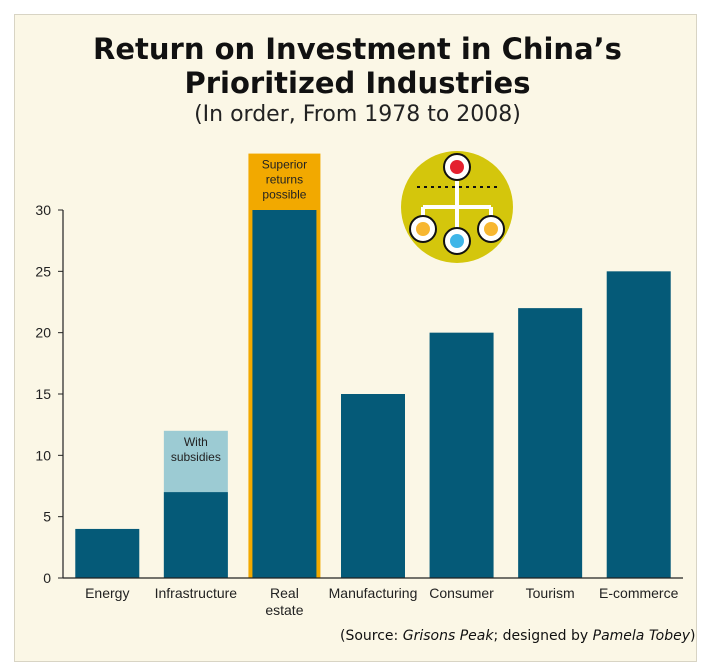 The width and height of the screenshot is (715, 672). What do you see at coordinates (543, 636) in the screenshot?
I see `source-middle: ; designed by` at bounding box center [543, 636].